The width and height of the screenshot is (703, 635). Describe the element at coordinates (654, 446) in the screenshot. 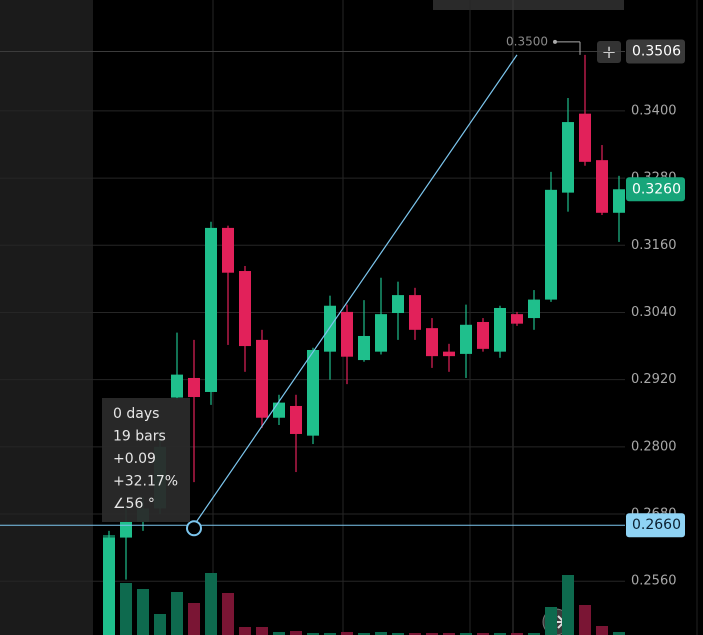

I see `y-tick-label: 0.2800` at that location.